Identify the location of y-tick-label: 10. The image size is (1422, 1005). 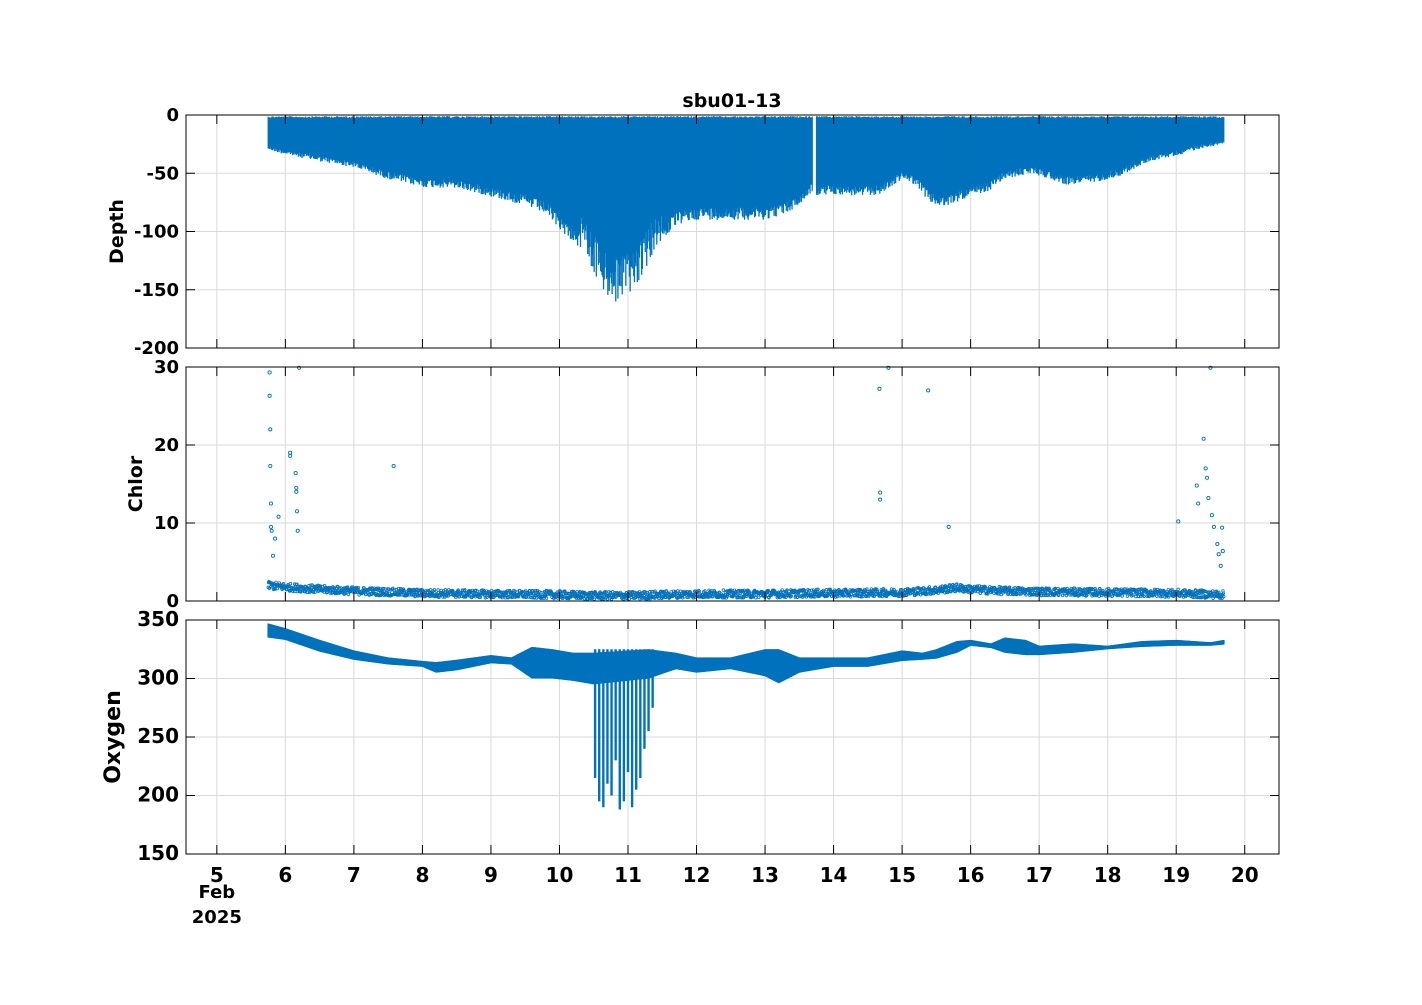
(166, 523).